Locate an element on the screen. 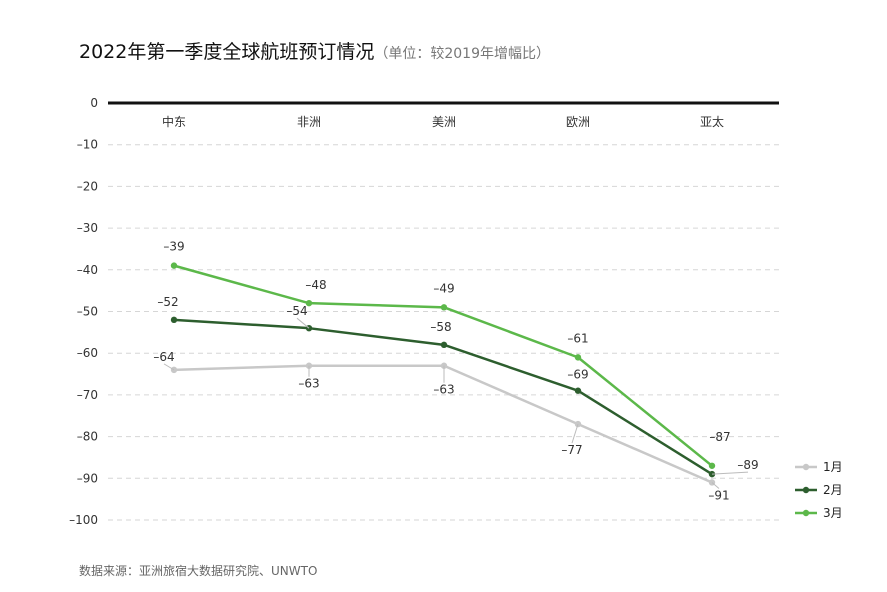 The image size is (887, 592). x-category-label: 非洲 is located at coordinates (309, 122).